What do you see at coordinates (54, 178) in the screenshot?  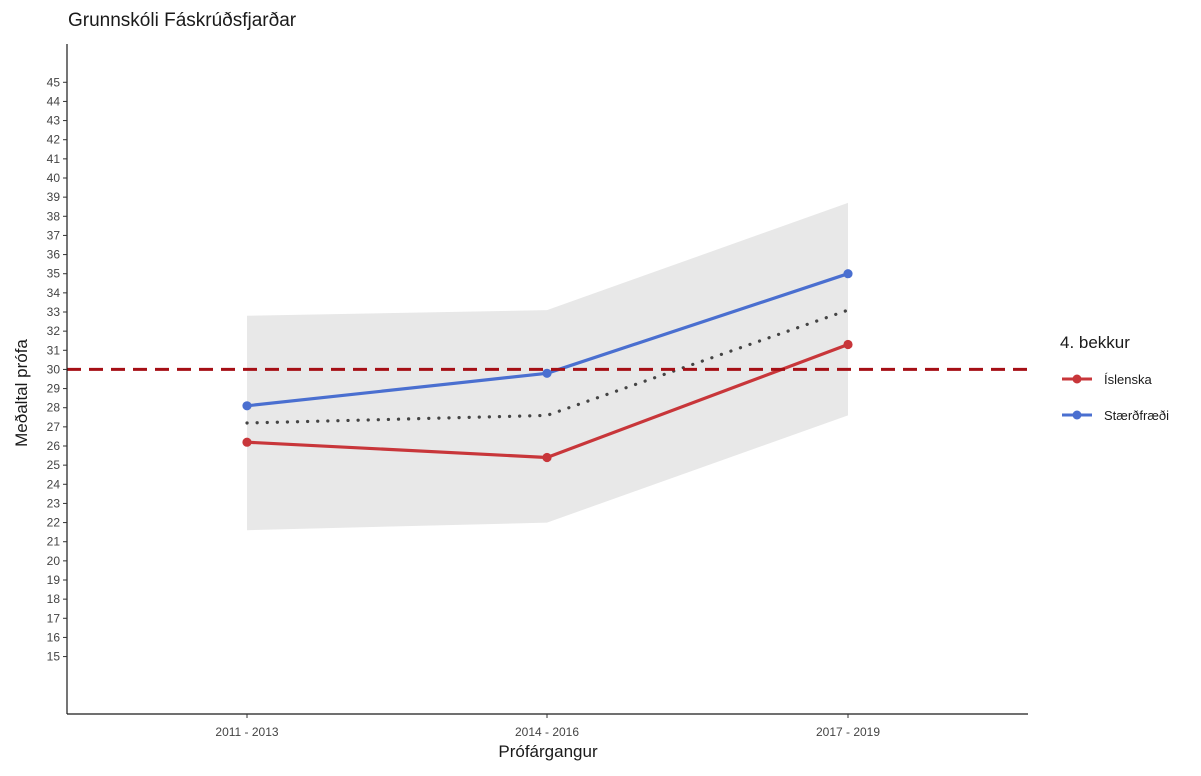 I see `y-tick-label: 40` at bounding box center [54, 178].